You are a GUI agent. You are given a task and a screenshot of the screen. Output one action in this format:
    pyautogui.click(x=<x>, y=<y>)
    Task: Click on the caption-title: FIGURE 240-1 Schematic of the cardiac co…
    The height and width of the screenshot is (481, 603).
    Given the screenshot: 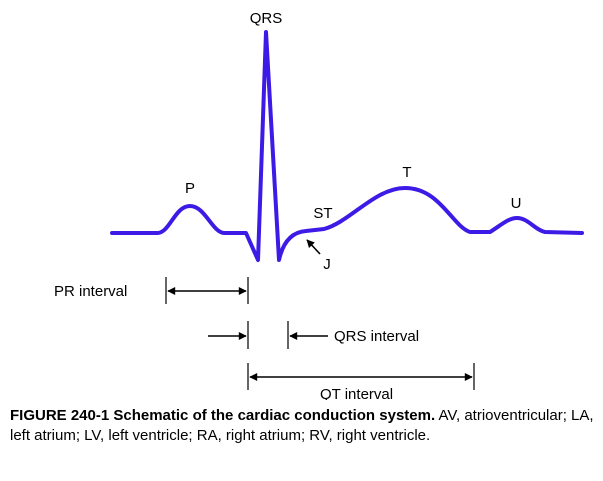 What is the action you would take?
    pyautogui.click(x=223, y=415)
    